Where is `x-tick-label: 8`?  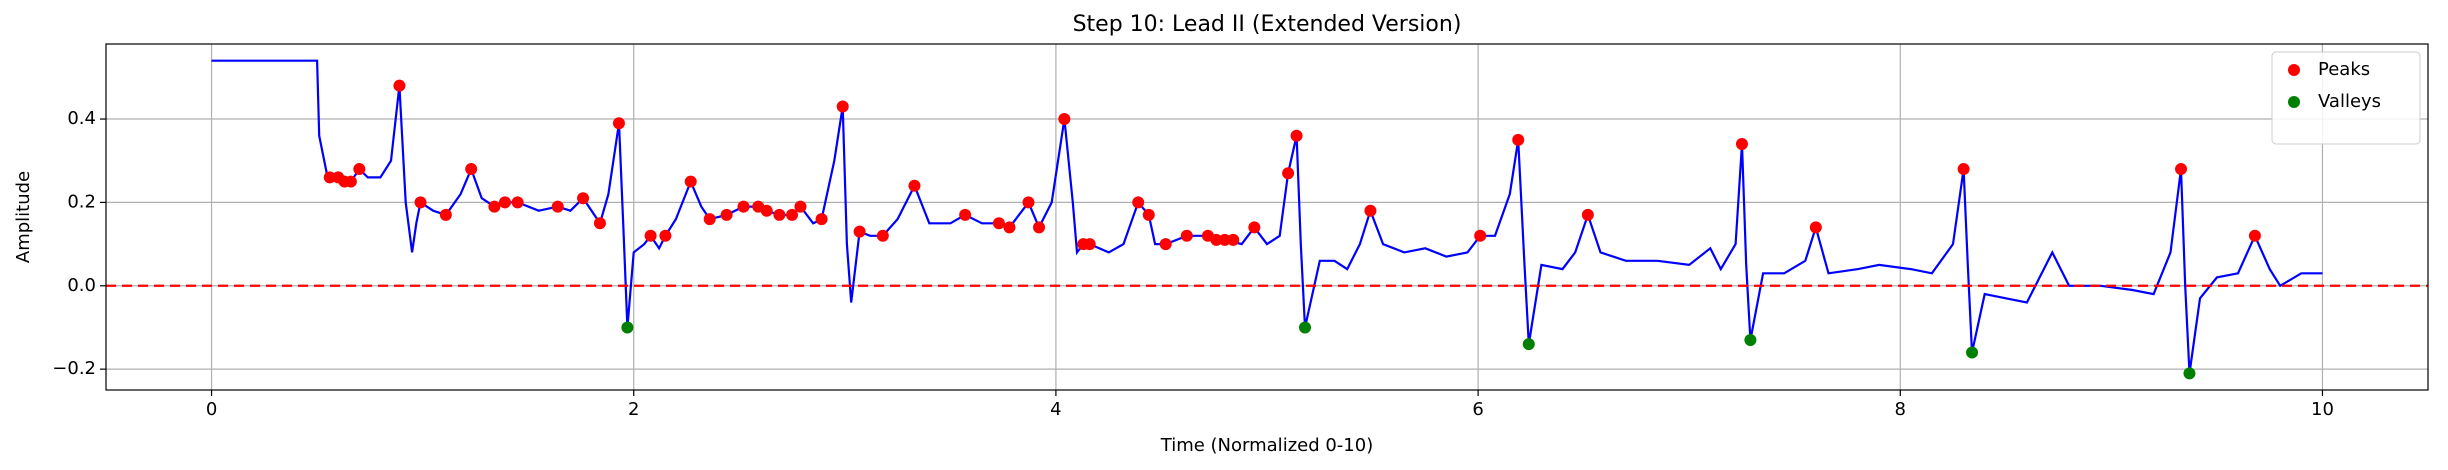
x-tick-label: 8 is located at coordinates (1900, 409).